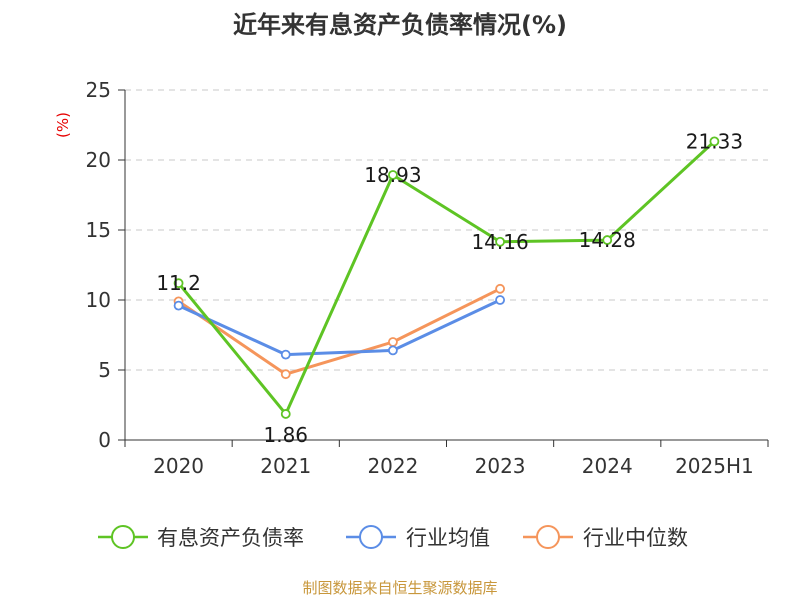 The height and width of the screenshot is (600, 800). Describe the element at coordinates (63, 125) in the screenshot. I see `y-axis-unit-label: (%)` at that location.